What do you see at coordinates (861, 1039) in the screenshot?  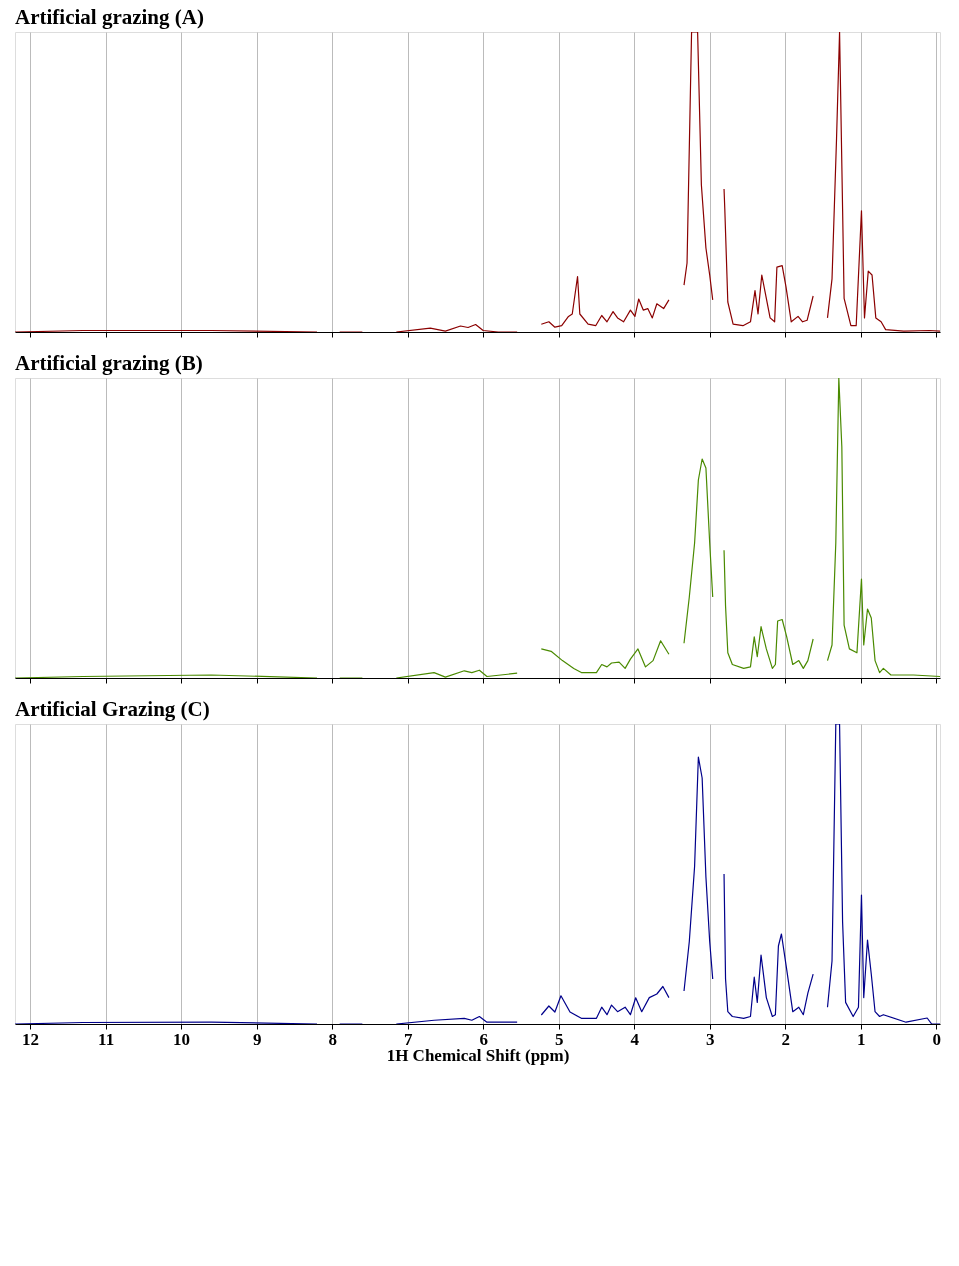 I see `x-tick-label: 1` at bounding box center [861, 1039].